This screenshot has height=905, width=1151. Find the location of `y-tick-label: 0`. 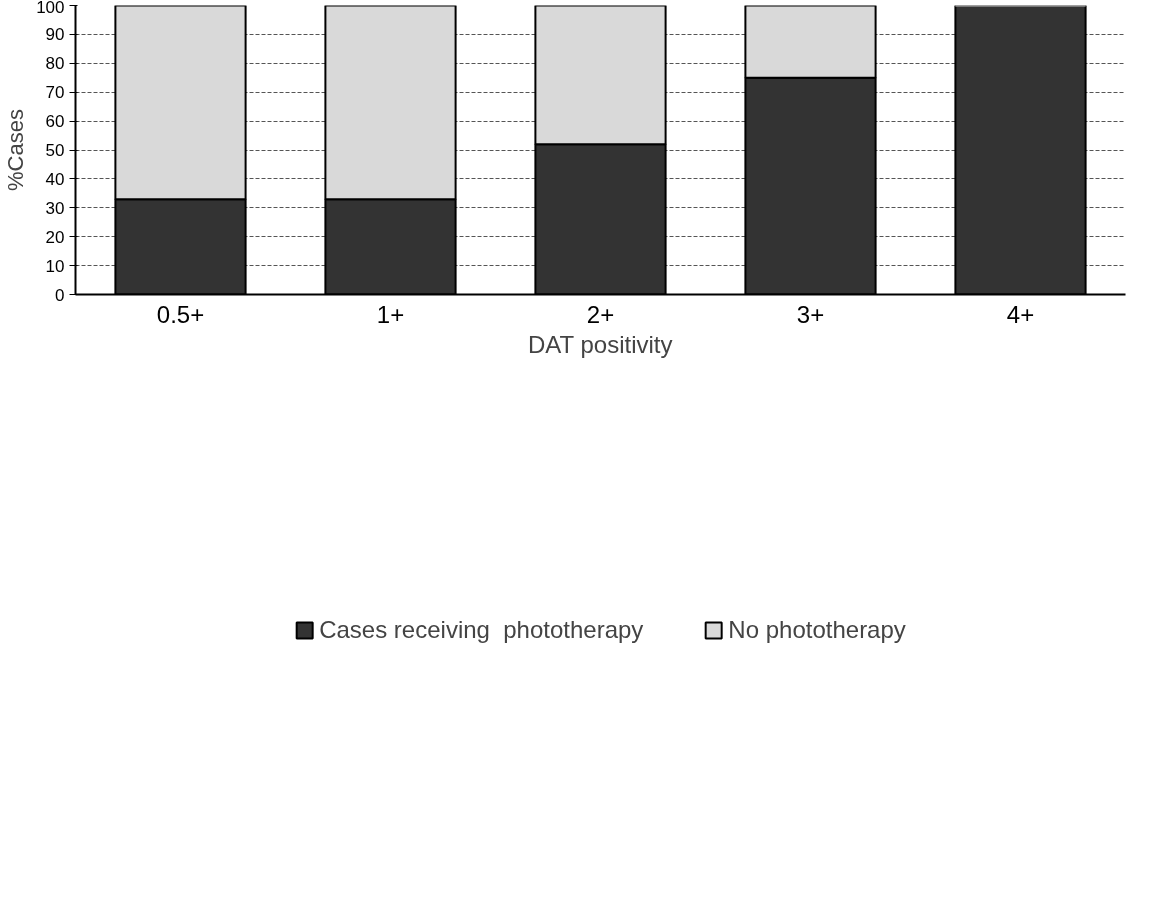

y-tick-label: 0 is located at coordinates (60, 295).